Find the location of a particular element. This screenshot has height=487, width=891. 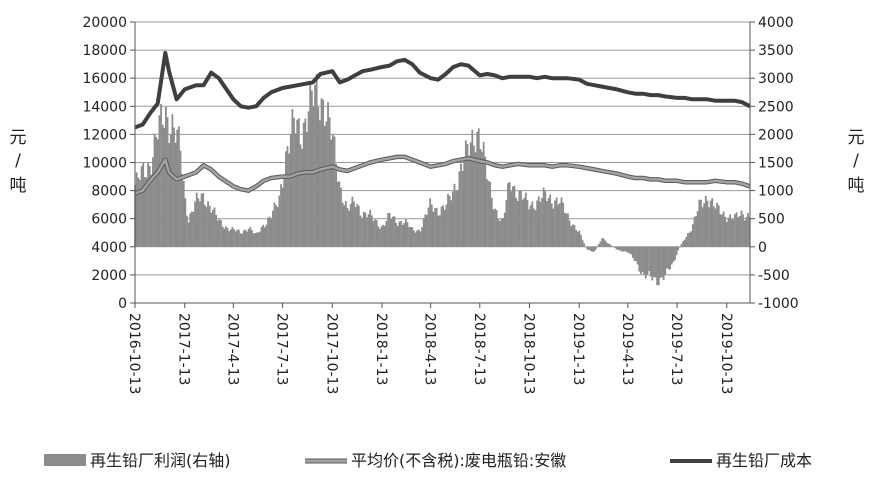

left-axis-tick-label: 8000 is located at coordinates (109, 192).